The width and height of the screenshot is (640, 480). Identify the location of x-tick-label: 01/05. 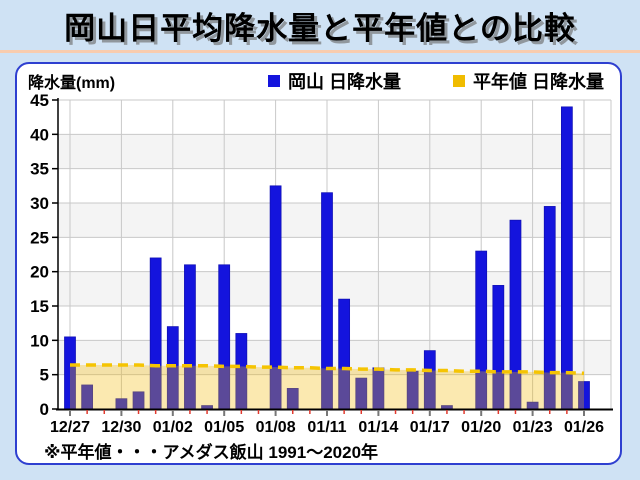
(224, 427).